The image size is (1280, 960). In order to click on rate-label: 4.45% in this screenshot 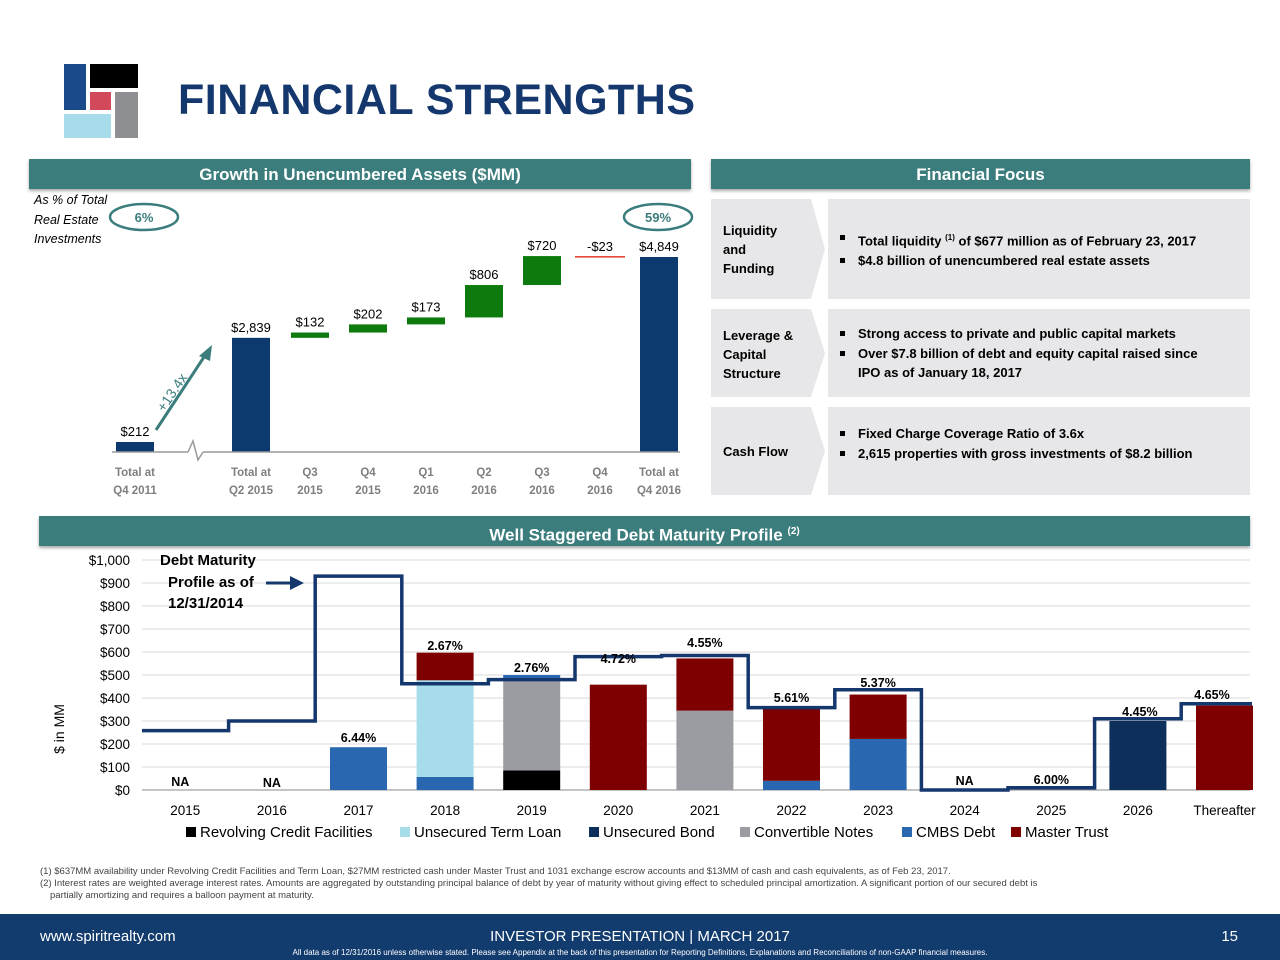, I will do `click(1139, 712)`.